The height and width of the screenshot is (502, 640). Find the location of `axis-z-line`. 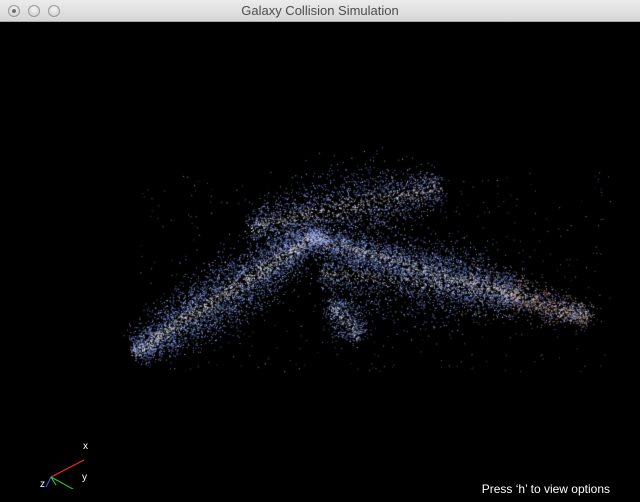

axis-z-line is located at coordinates (48, 482).